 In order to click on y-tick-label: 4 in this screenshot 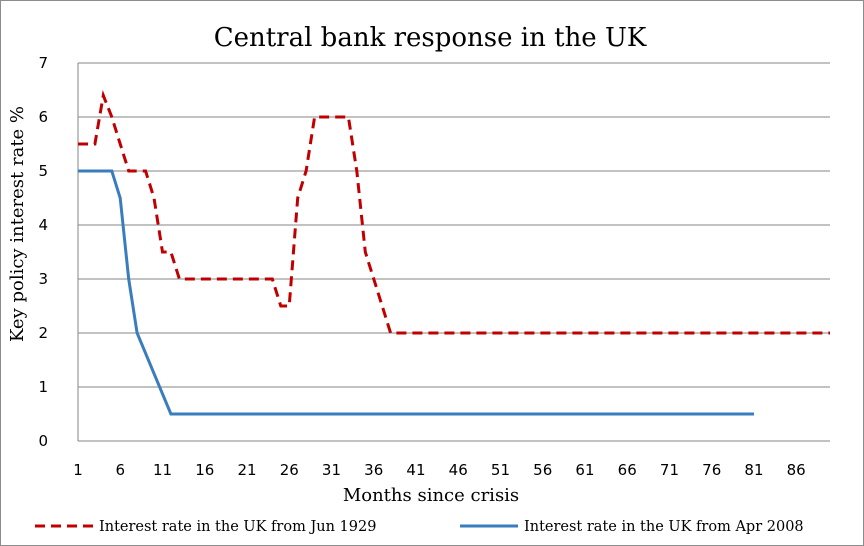, I will do `click(43, 225)`.